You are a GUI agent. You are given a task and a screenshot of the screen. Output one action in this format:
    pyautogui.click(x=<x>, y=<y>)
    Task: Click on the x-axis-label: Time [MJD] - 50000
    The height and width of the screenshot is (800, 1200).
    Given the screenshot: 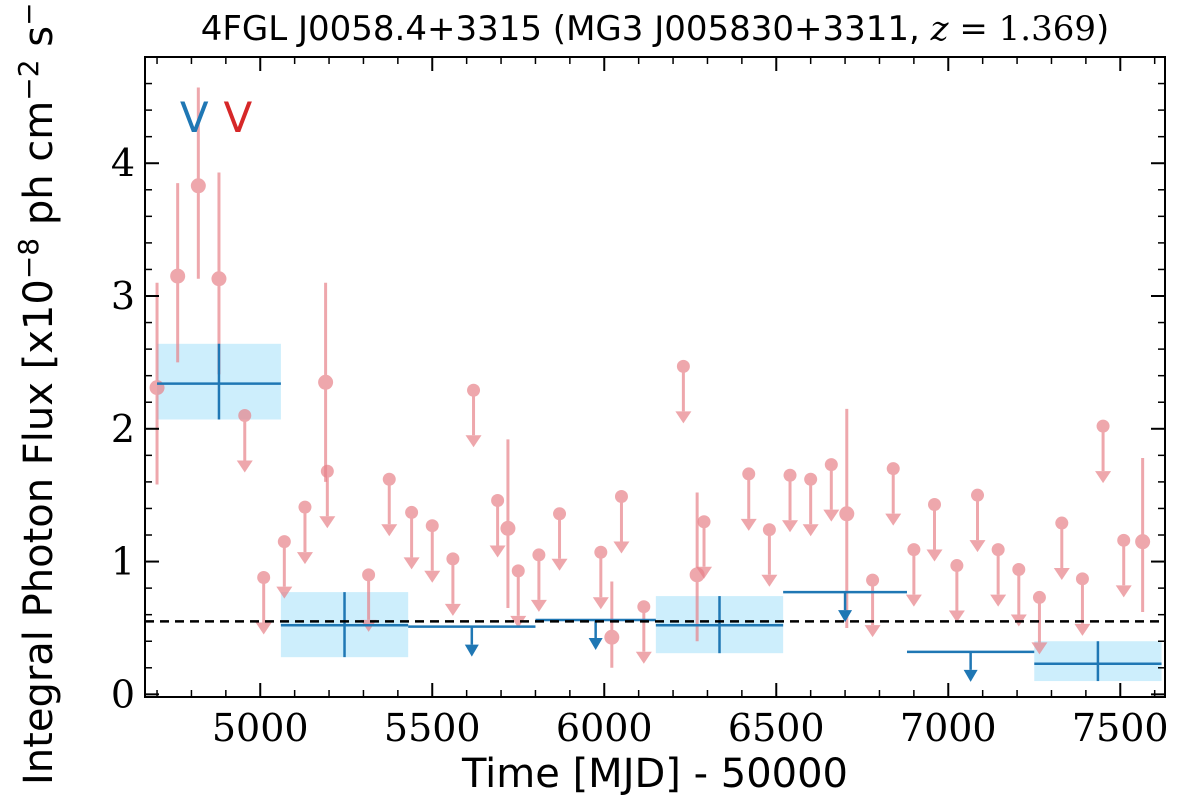 What is the action you would take?
    pyautogui.click(x=654, y=774)
    